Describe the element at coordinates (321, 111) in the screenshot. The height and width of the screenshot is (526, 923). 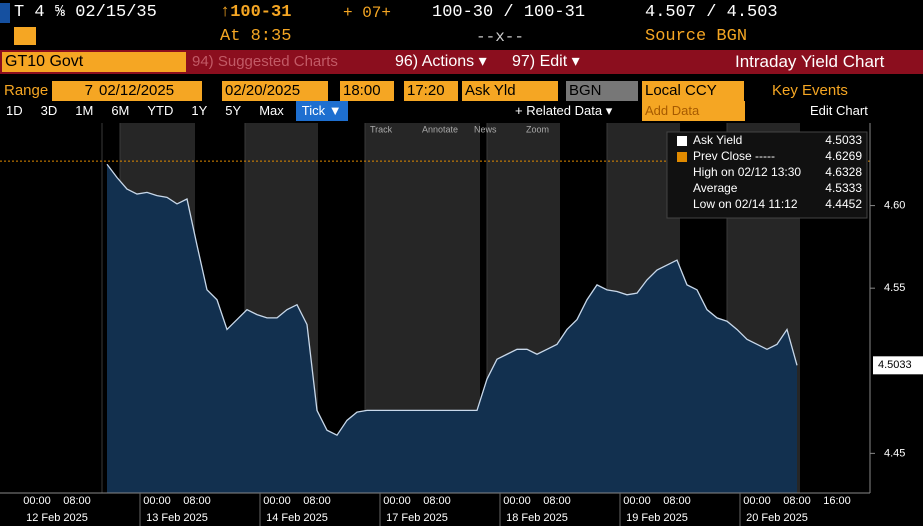
I see `period-tab: Tick ▼` at that location.